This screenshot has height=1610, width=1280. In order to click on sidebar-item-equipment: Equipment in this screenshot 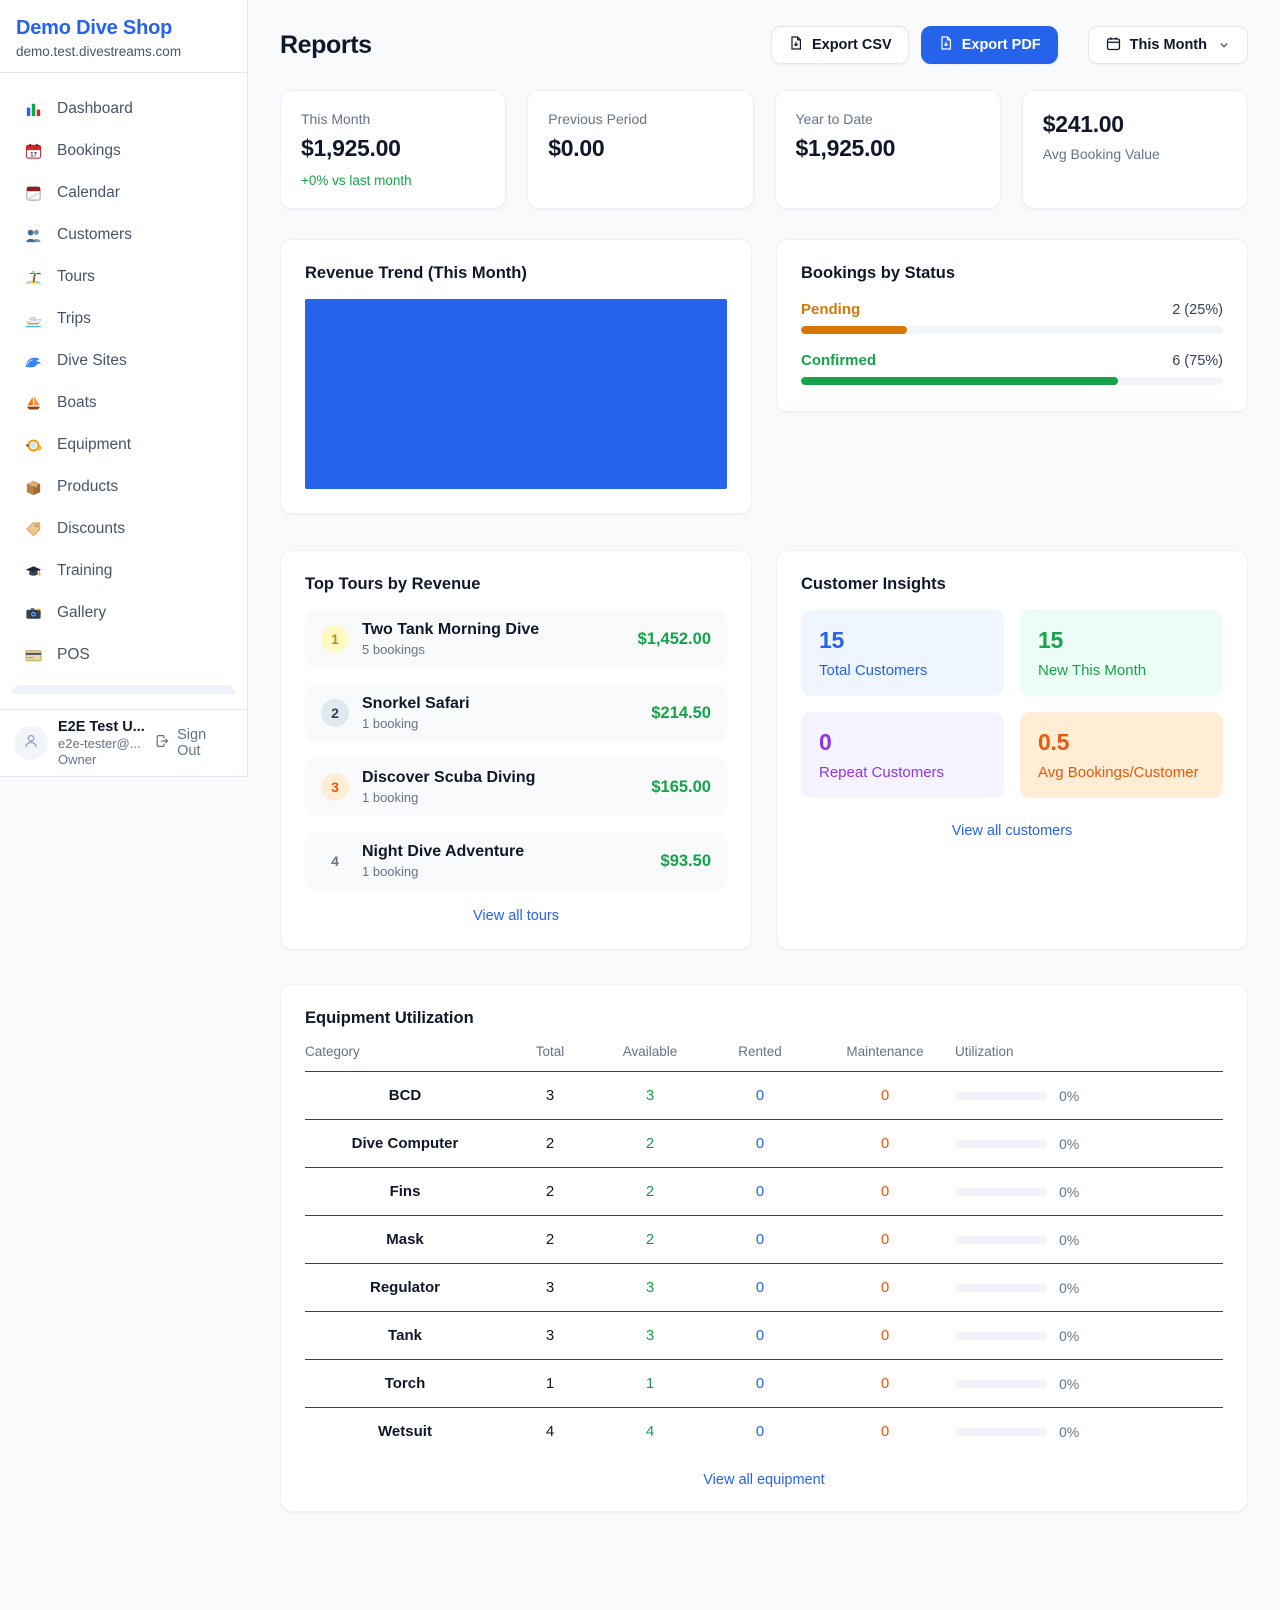, I will do `click(123, 445)`.